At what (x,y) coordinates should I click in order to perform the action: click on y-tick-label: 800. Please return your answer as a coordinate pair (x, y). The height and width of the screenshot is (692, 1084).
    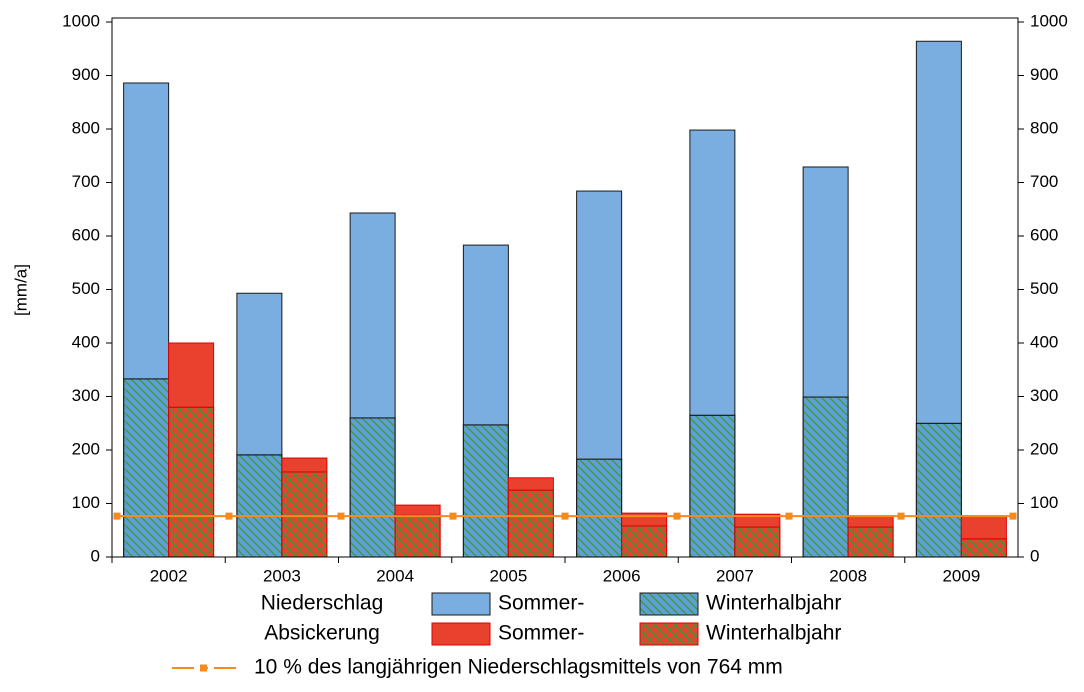
    Looking at the image, I should click on (86, 127).